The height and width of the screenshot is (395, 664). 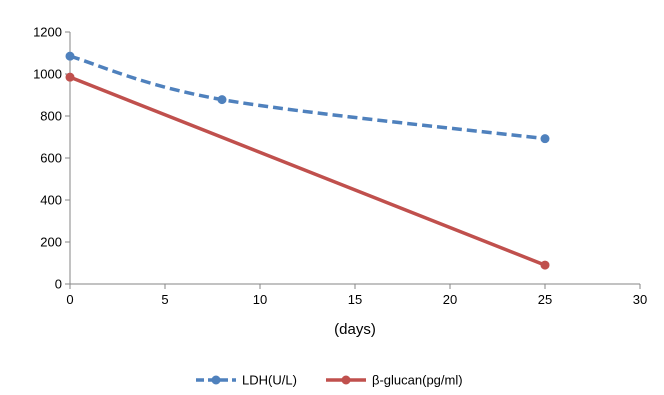 What do you see at coordinates (47, 32) in the screenshot?
I see `y-tick-label: 1200` at bounding box center [47, 32].